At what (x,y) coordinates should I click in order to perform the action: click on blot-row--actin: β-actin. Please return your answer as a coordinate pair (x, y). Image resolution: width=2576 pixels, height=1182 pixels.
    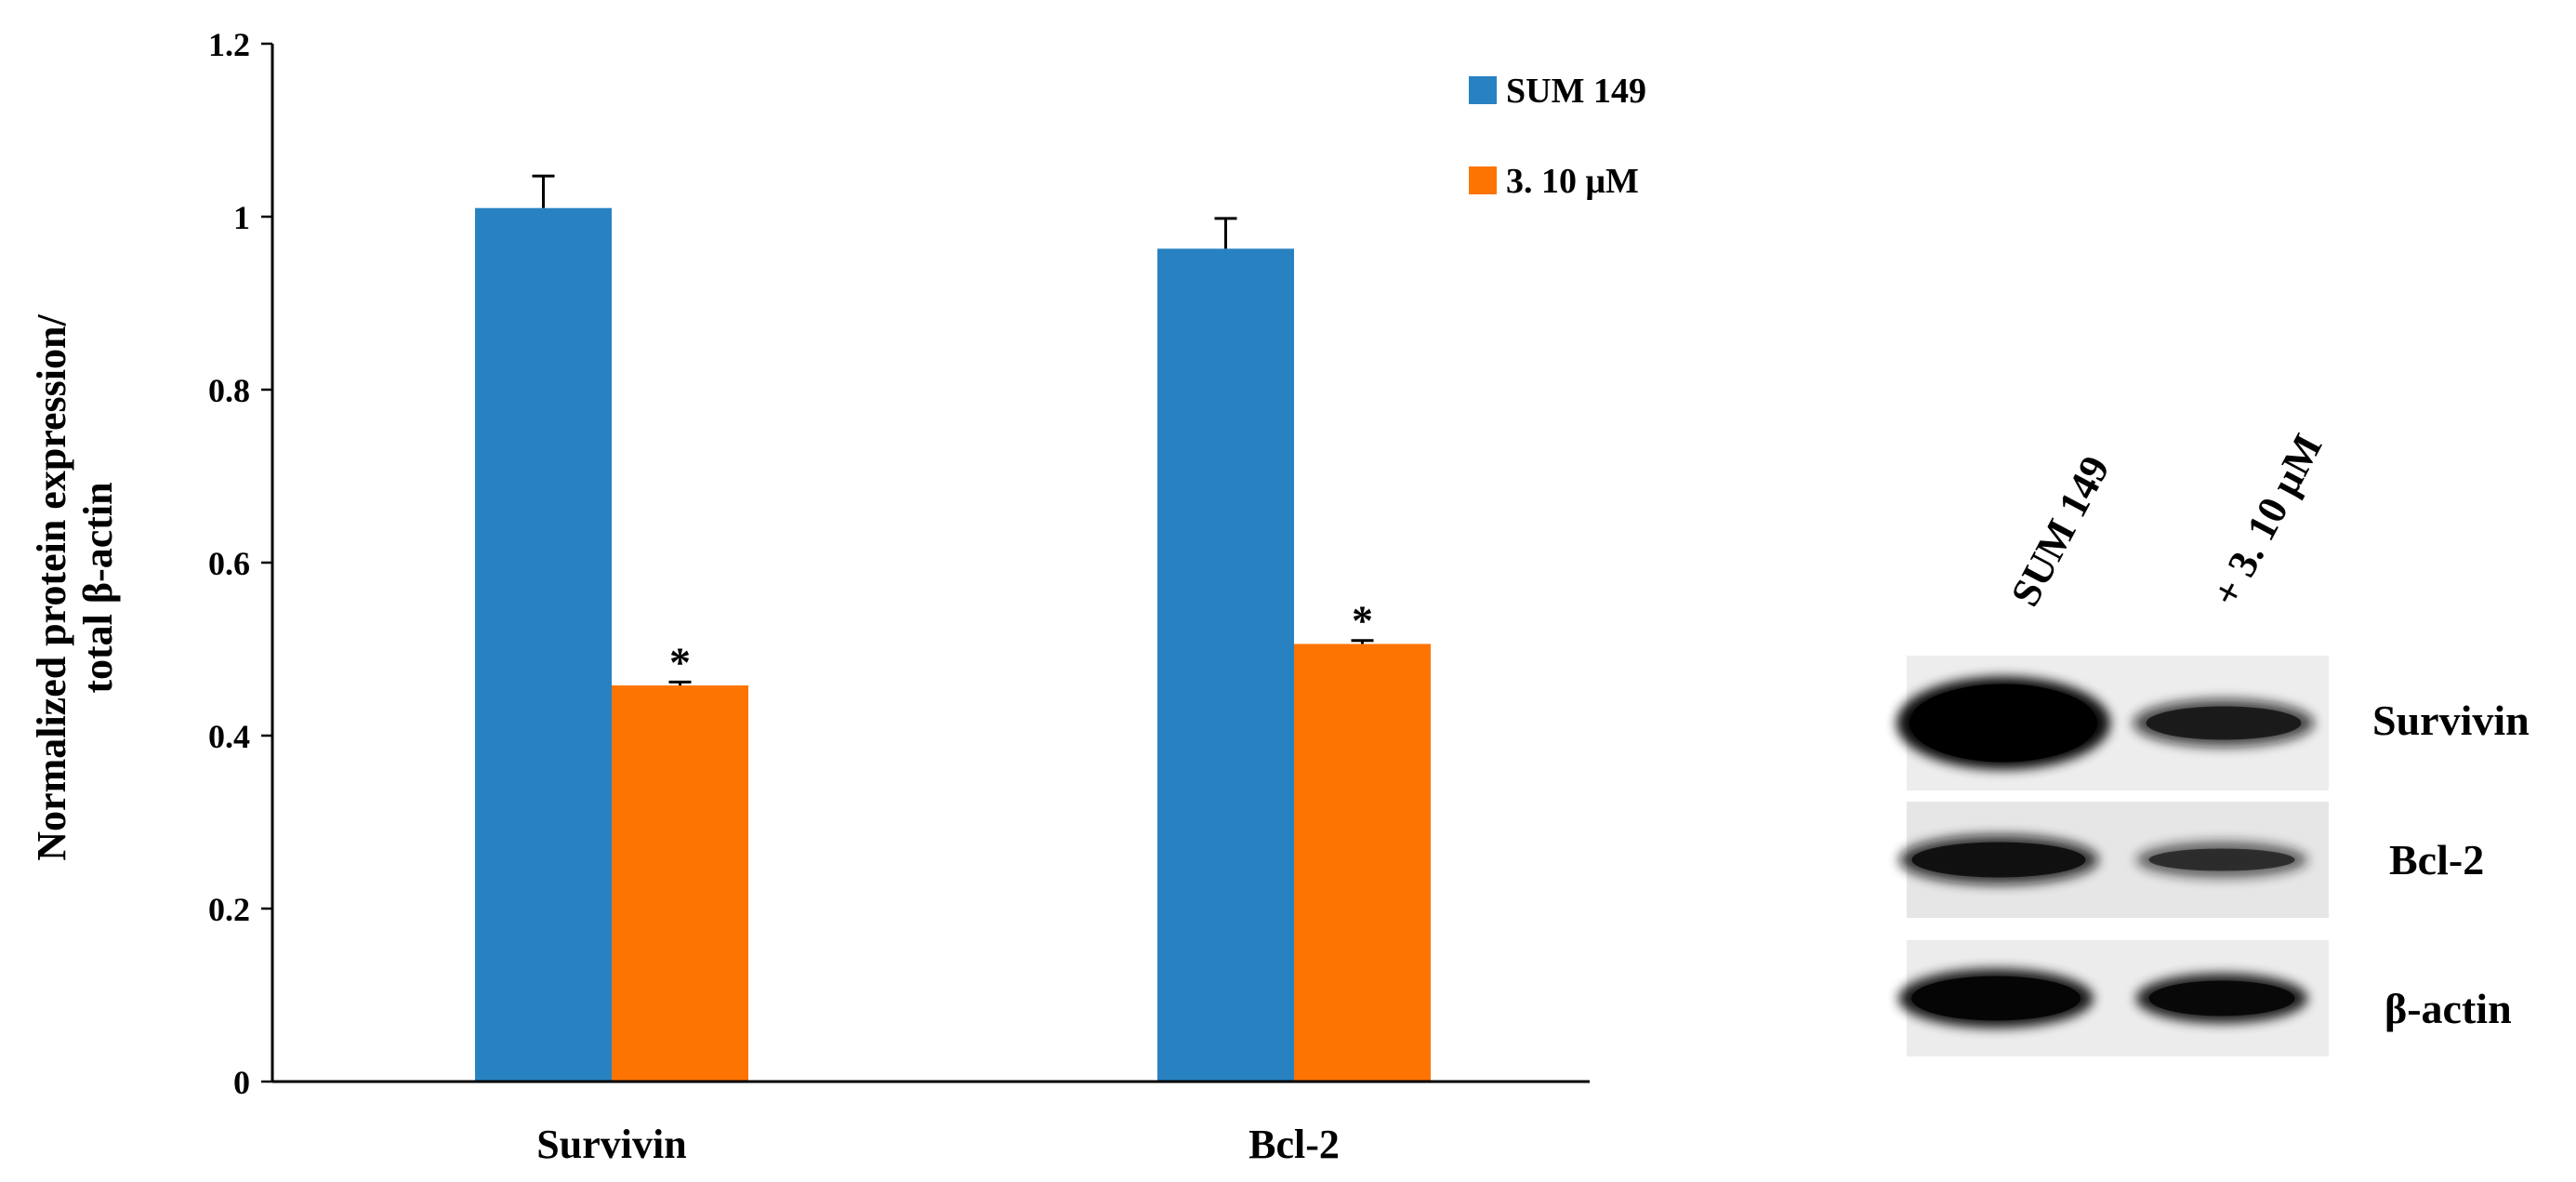
    Looking at the image, I should click on (2205, 998).